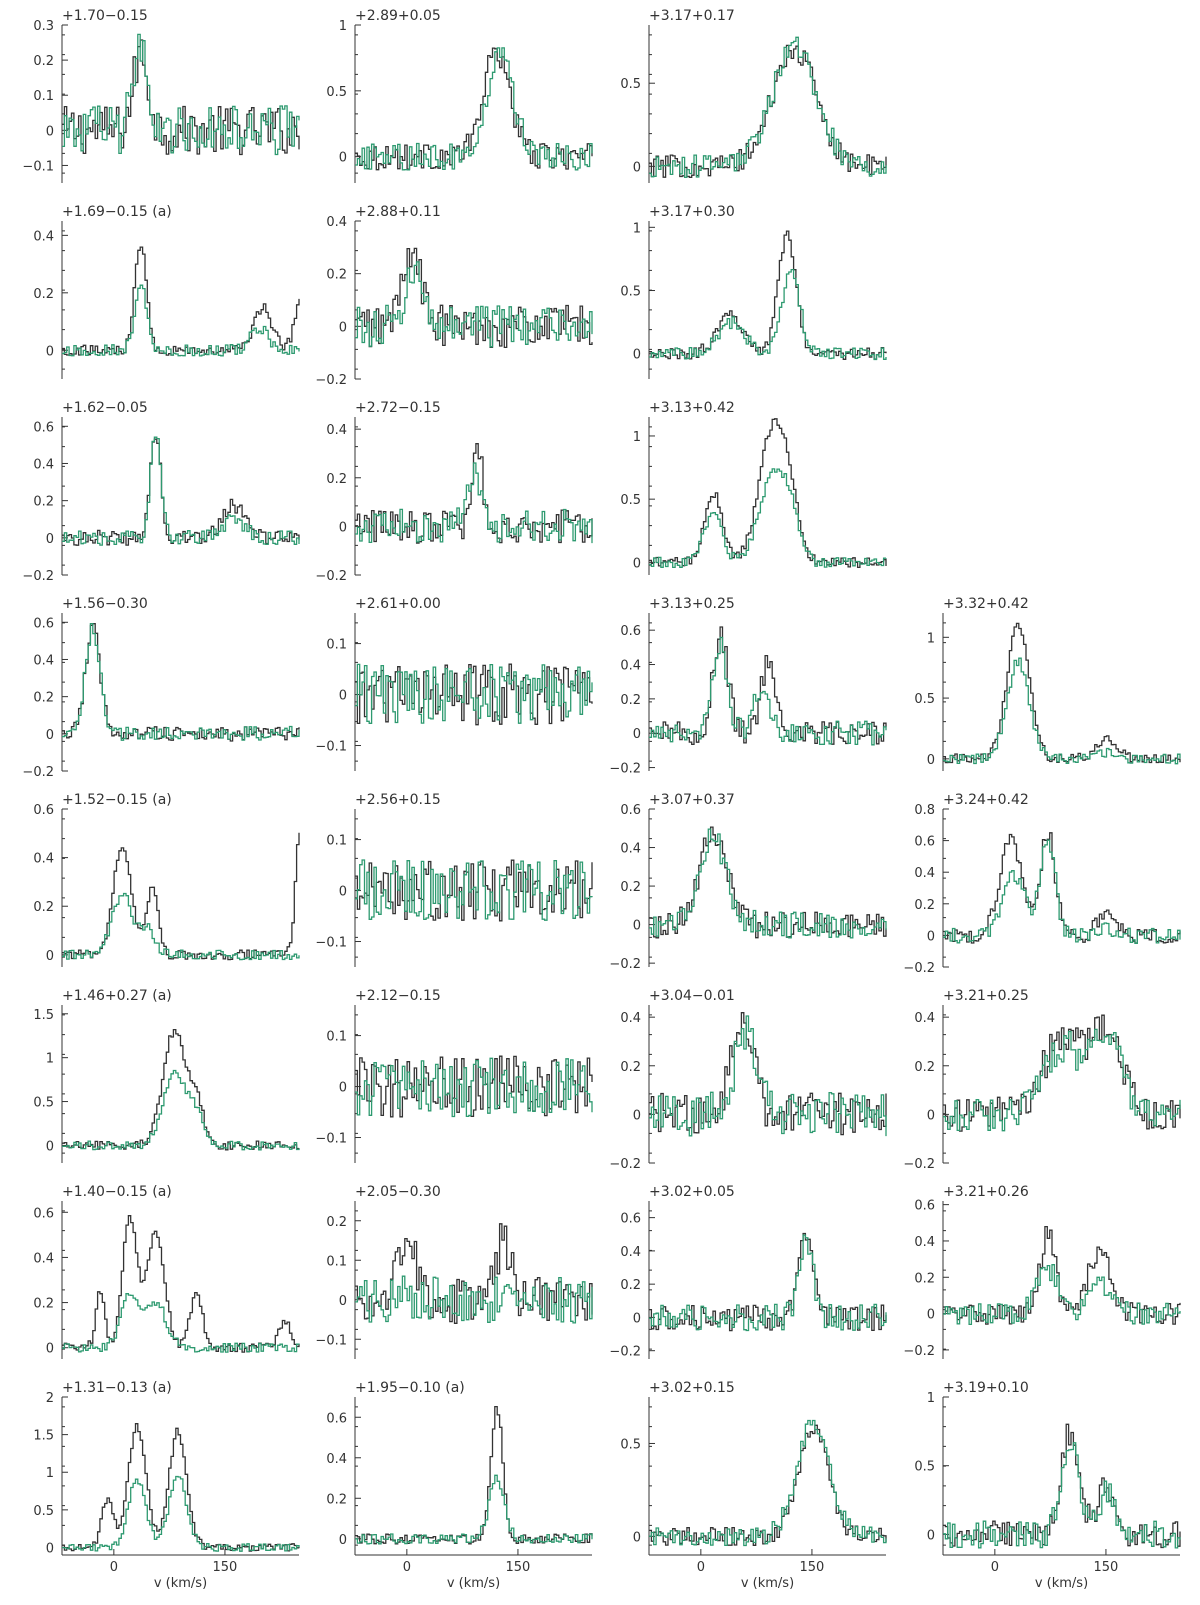  I want to click on panel-title: +1.56−0.30, so click(105, 604).